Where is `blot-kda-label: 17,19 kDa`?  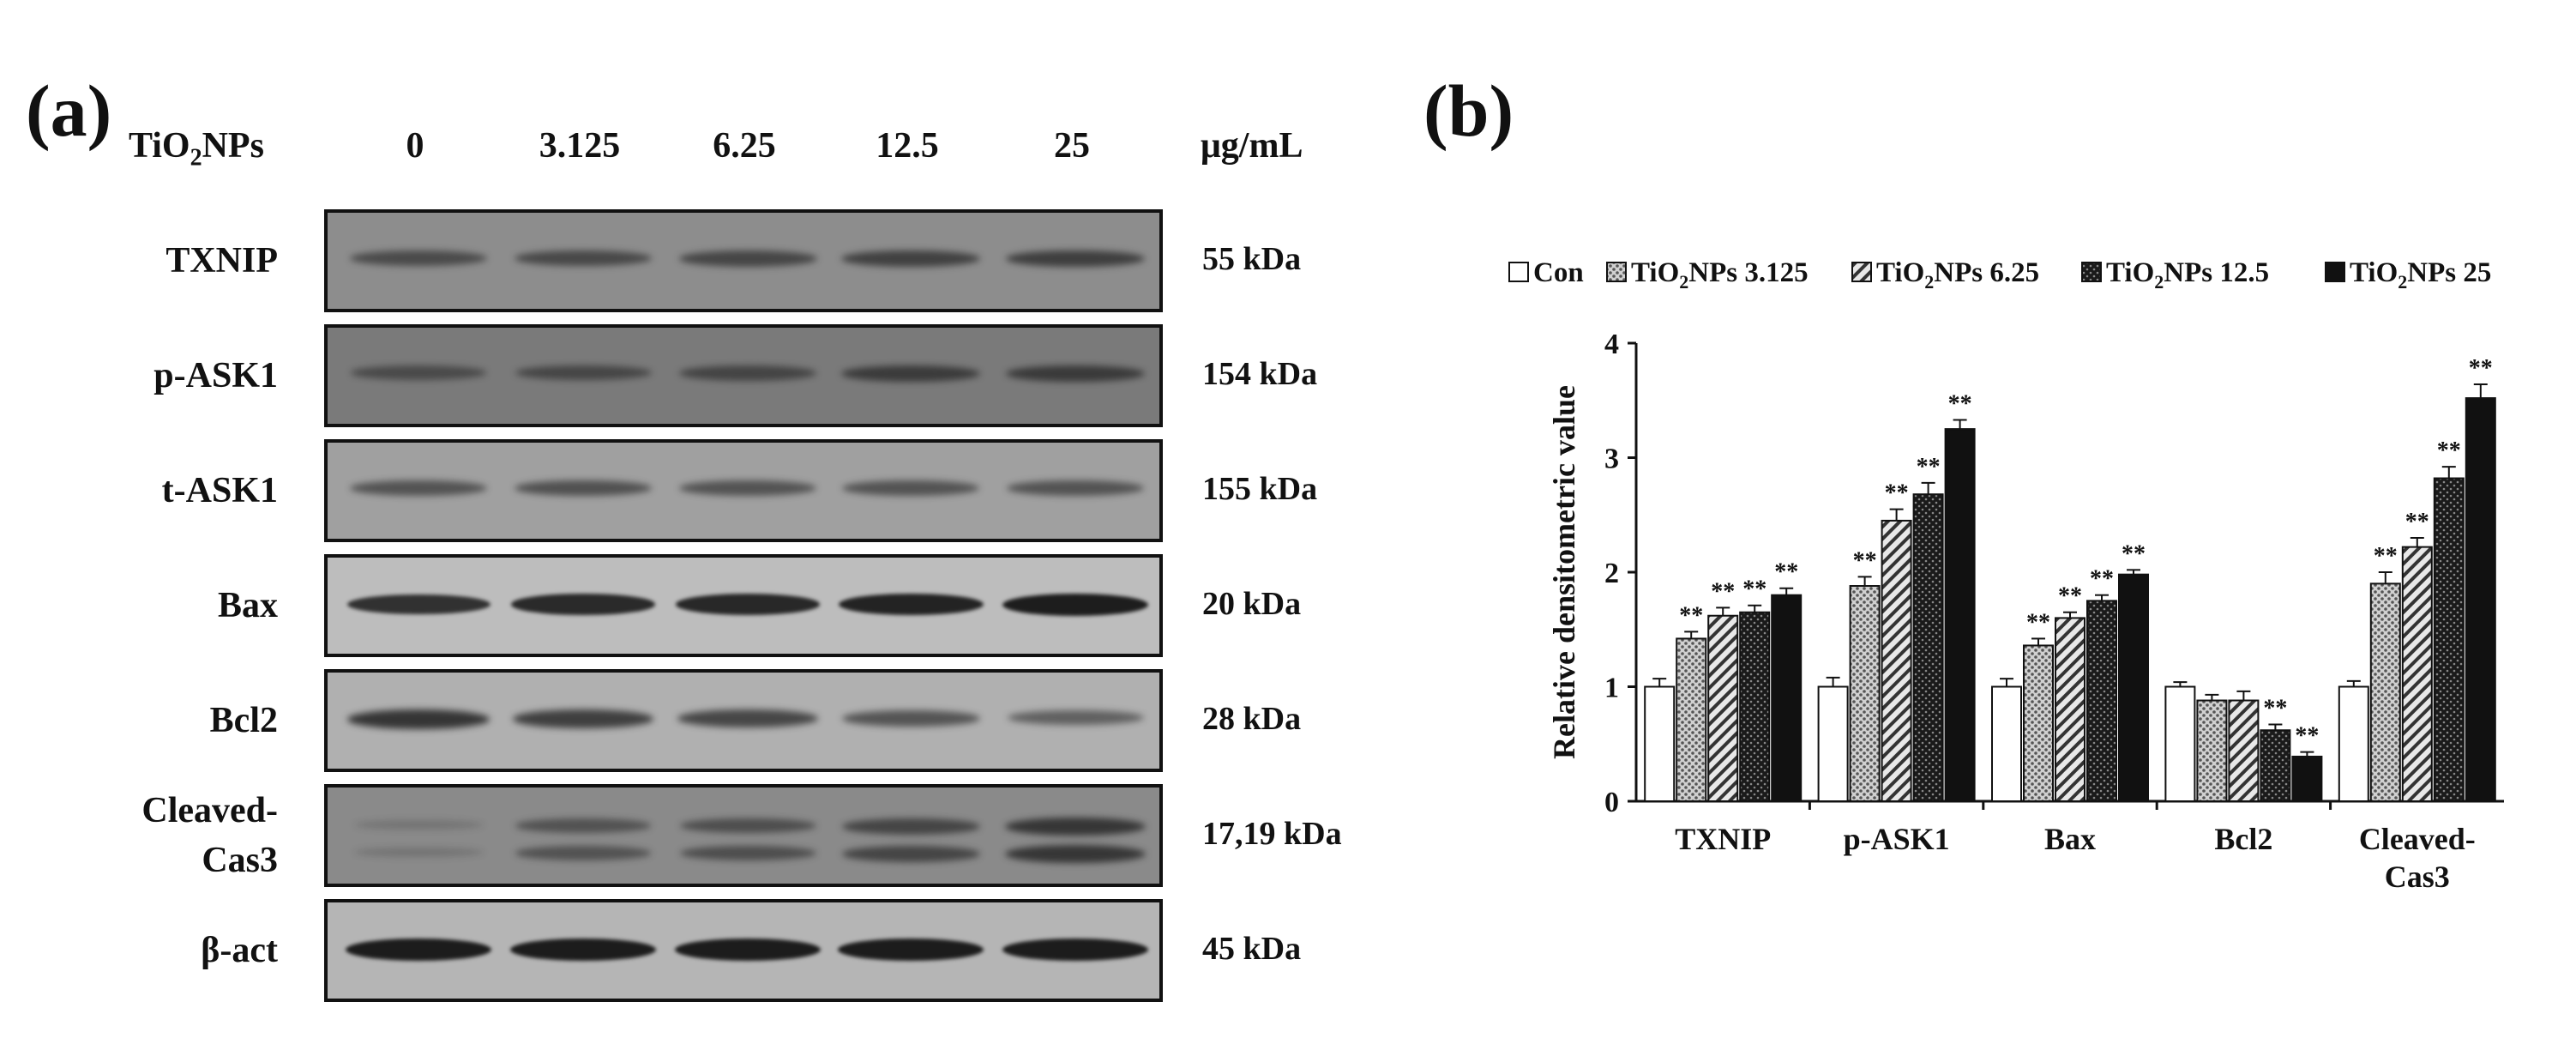
blot-kda-label: 17,19 kDa is located at coordinates (1272, 834).